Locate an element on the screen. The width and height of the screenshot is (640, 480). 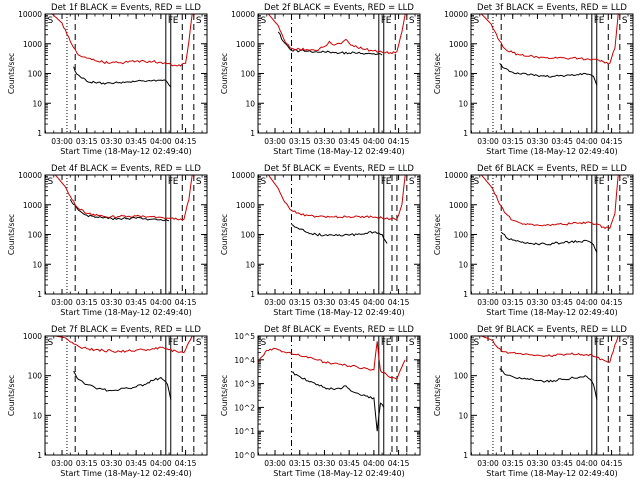
y-tick-label: 10^1 is located at coordinates (244, 431).